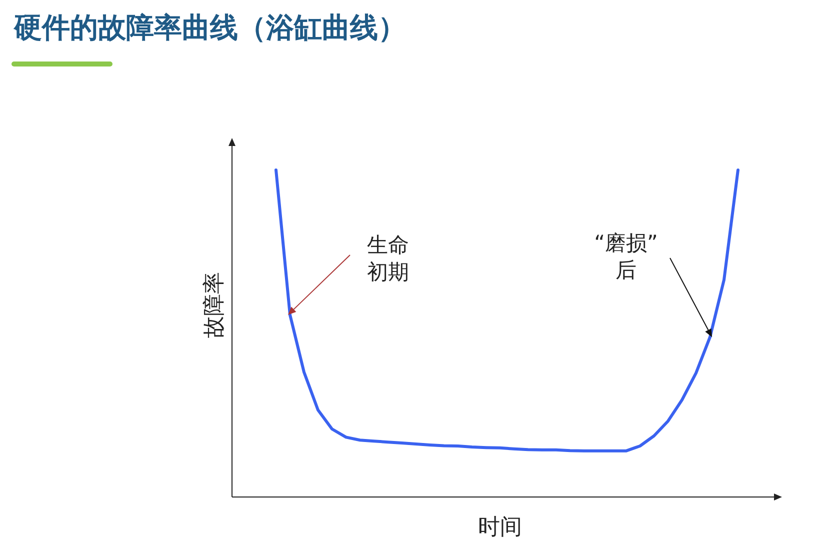 The image size is (814, 544). Describe the element at coordinates (388, 258) in the screenshot. I see `annotation: 生命初期` at that location.